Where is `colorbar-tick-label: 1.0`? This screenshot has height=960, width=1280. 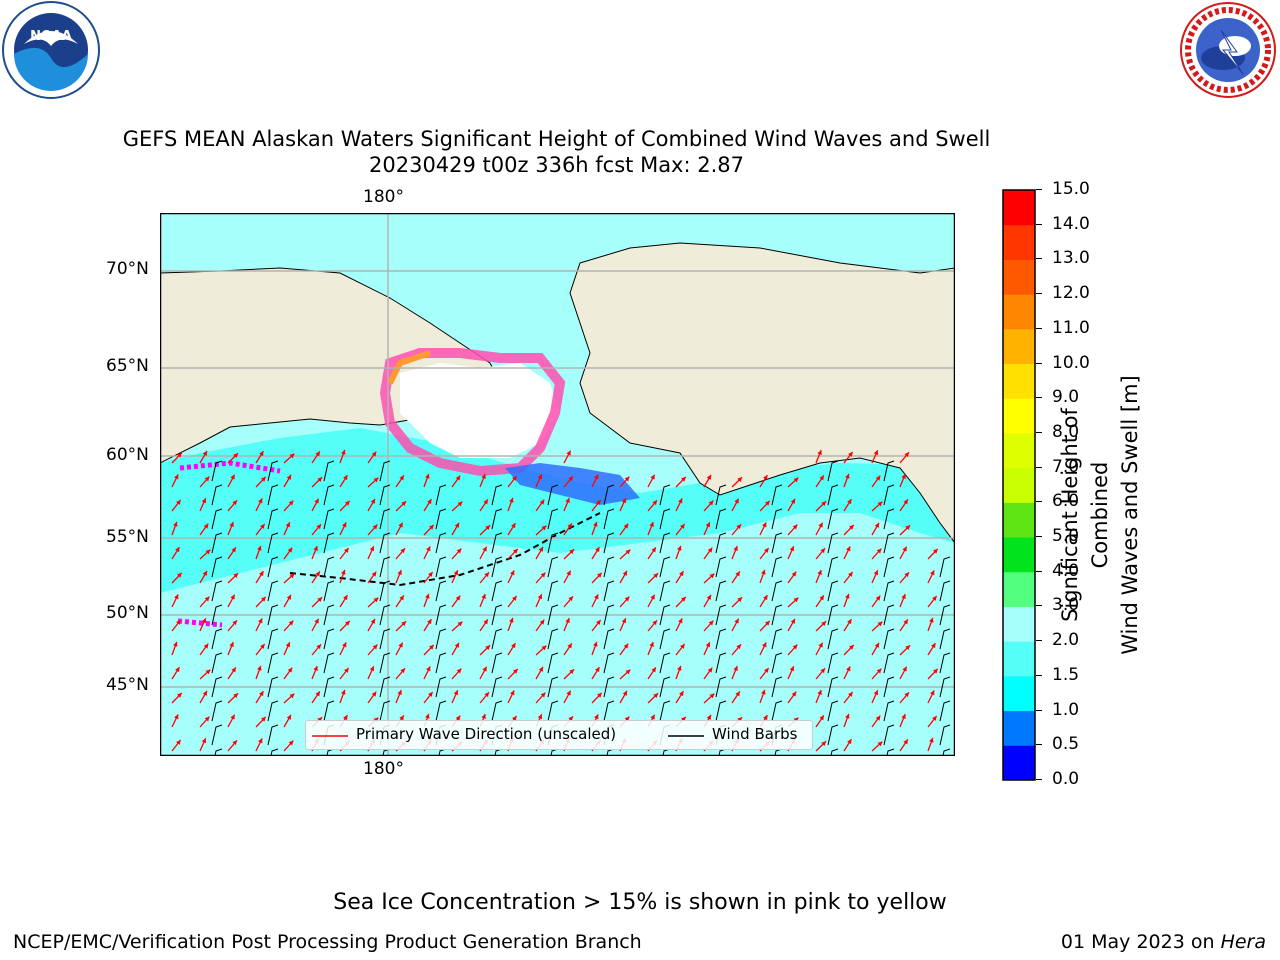
colorbar-tick-label: 1.0 is located at coordinates (1066, 709).